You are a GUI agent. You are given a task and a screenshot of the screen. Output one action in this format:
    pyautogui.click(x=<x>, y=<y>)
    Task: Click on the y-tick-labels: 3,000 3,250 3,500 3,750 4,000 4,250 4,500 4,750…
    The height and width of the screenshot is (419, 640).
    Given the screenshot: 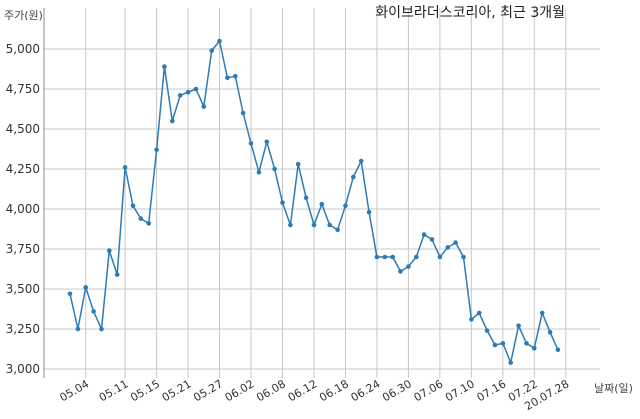 What is the action you would take?
    pyautogui.click(x=23, y=209)
    